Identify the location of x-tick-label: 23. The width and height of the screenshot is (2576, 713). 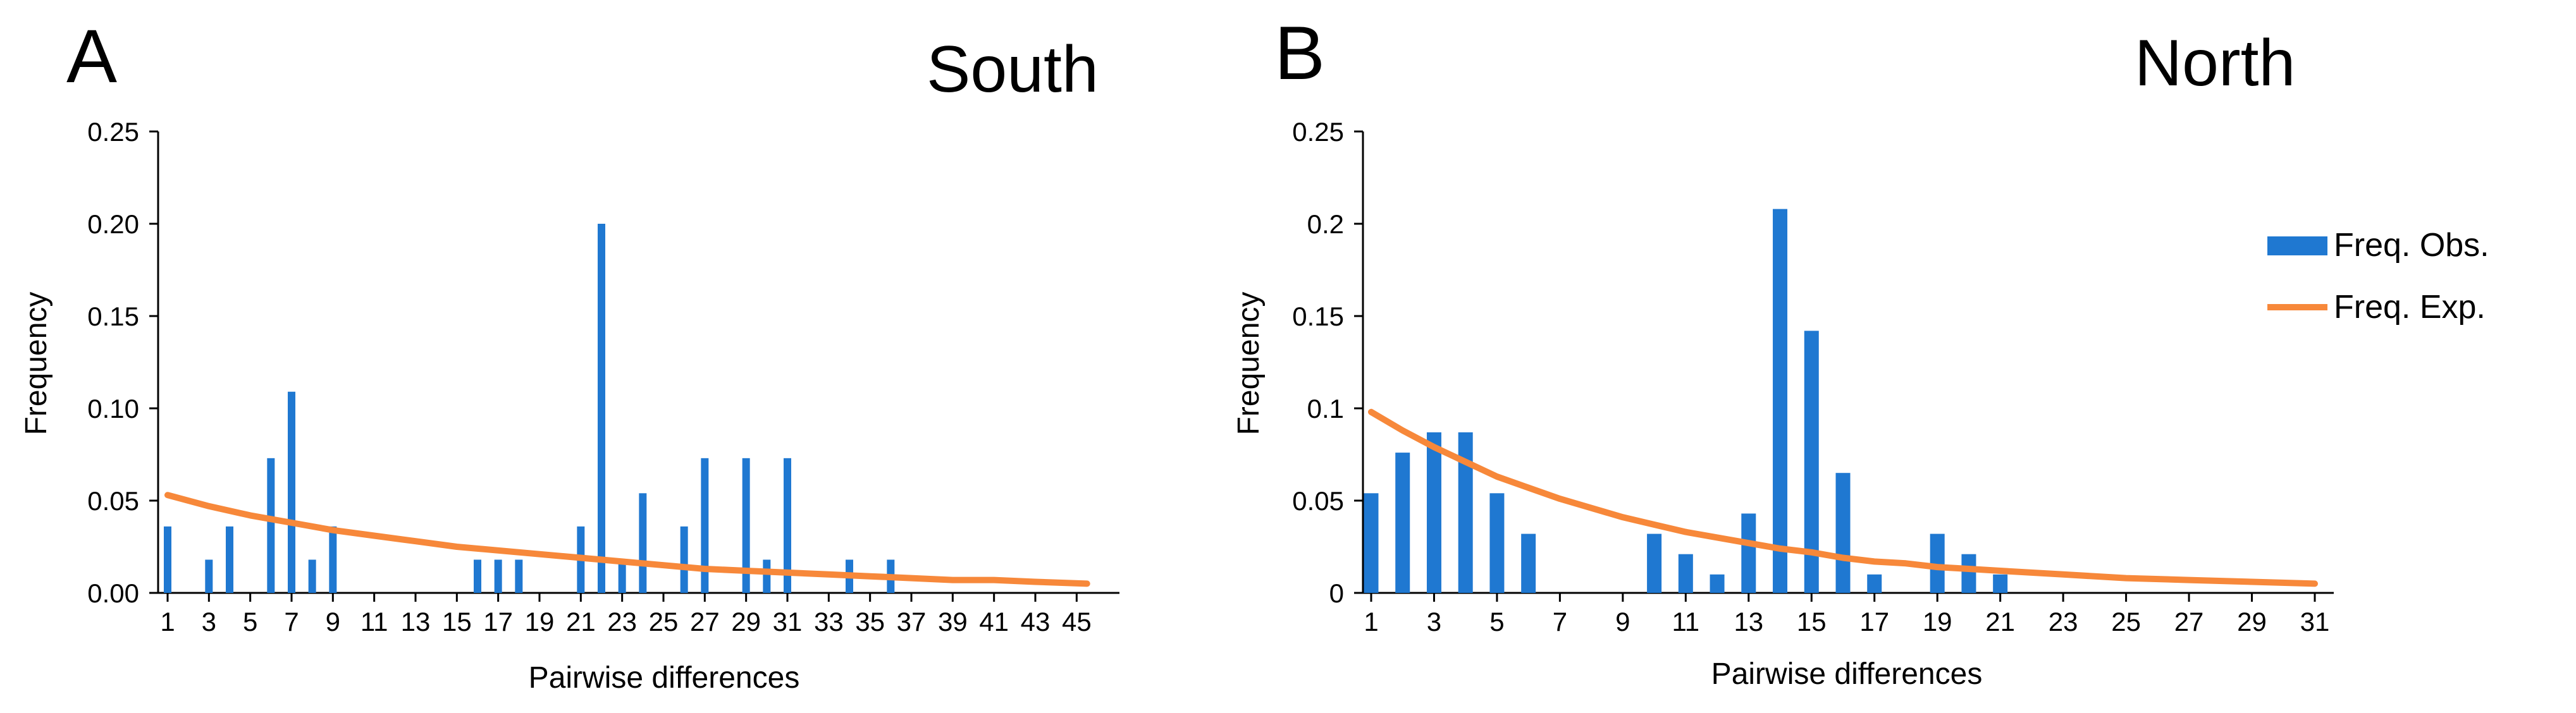
(2063, 622).